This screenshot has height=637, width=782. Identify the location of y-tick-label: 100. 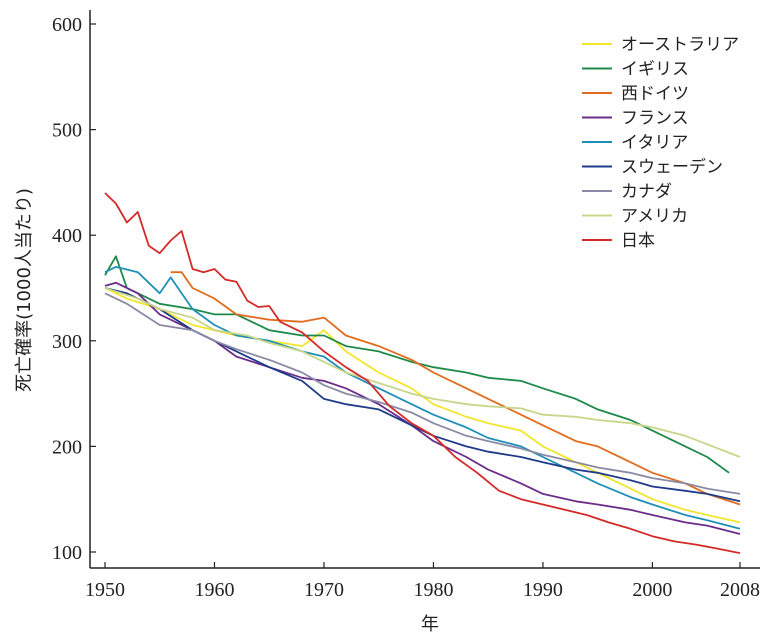
(67, 553).